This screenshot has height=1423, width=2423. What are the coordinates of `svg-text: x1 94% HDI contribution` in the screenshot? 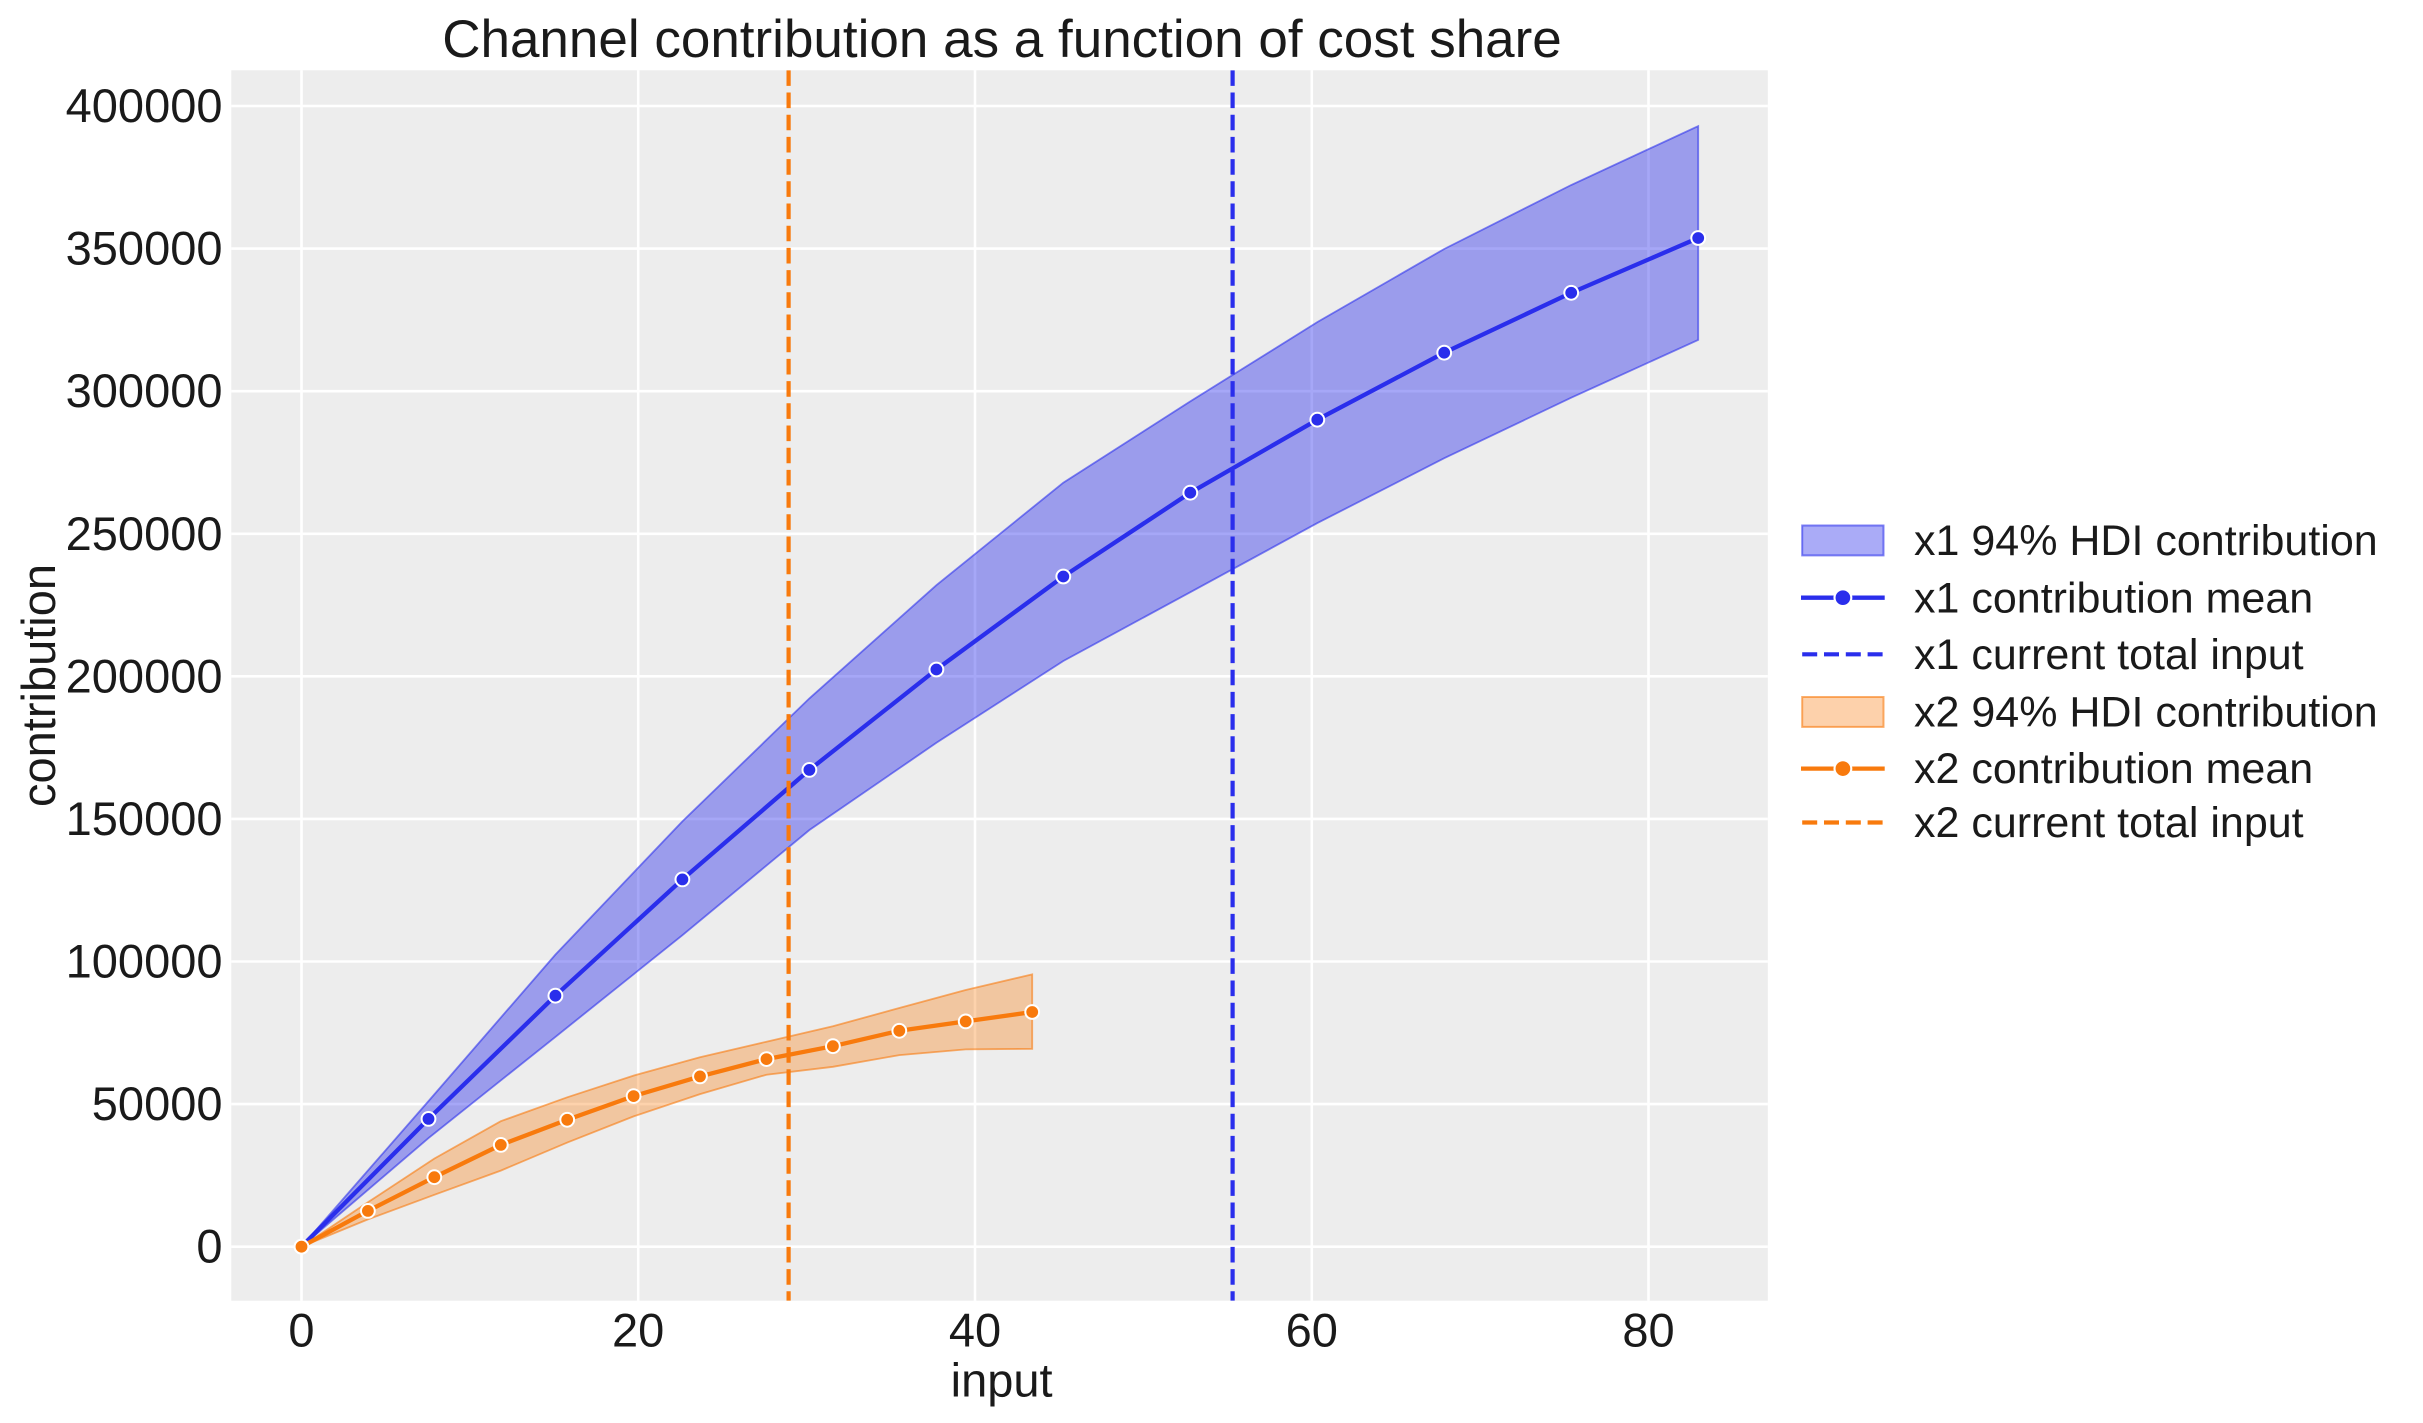 It's located at (2146, 541).